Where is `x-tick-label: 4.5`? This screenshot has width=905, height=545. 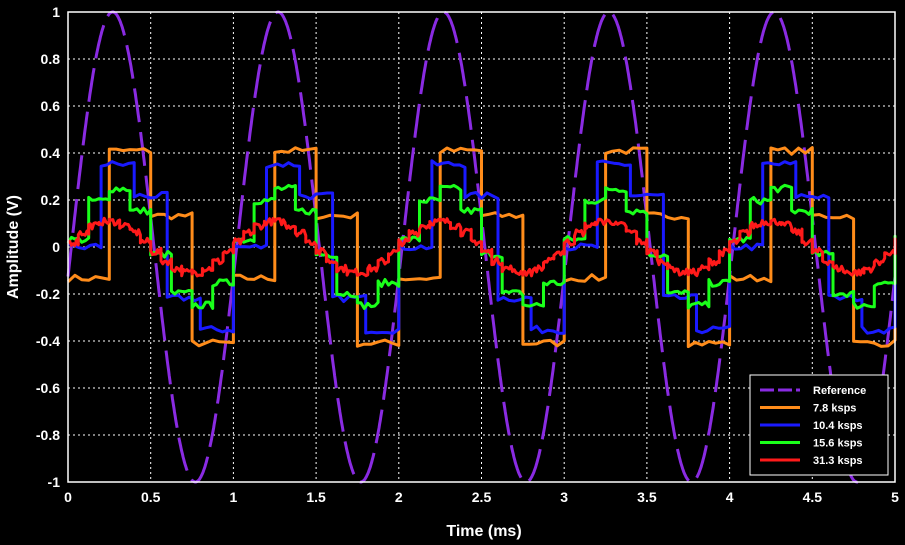
x-tick-label: 4.5 is located at coordinates (813, 497).